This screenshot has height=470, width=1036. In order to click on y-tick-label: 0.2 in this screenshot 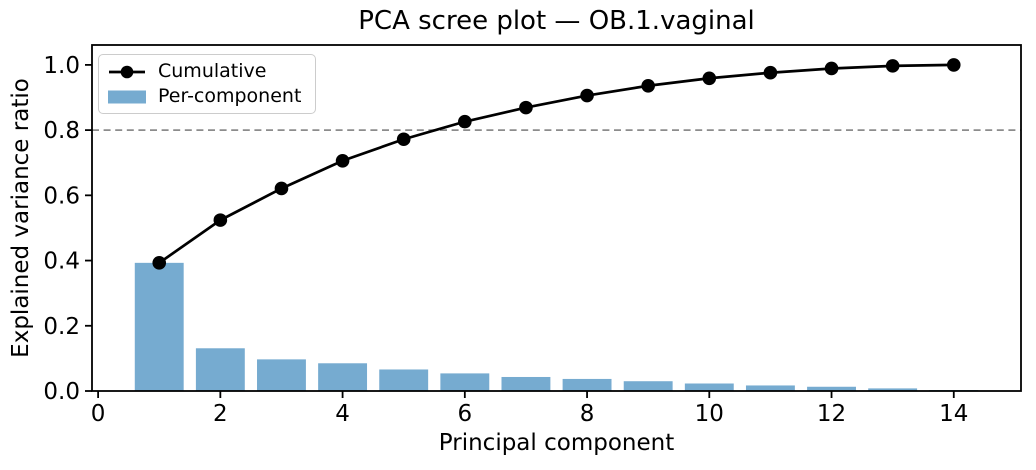, I will do `click(61, 327)`.